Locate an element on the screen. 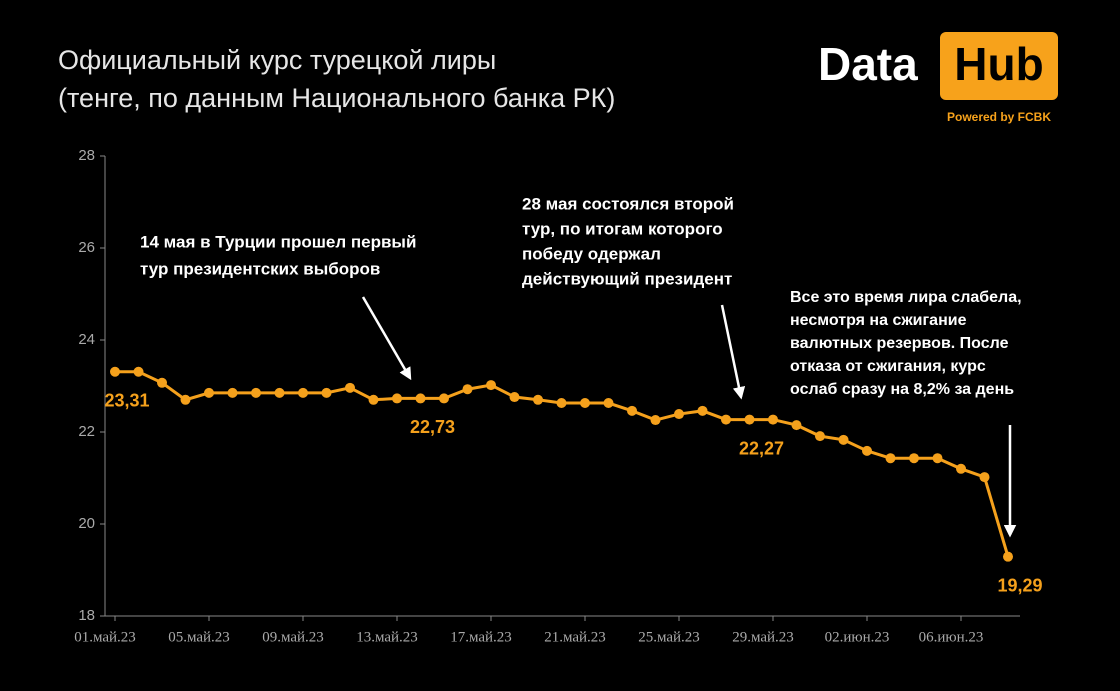  logo-badge is located at coordinates (999, 66).